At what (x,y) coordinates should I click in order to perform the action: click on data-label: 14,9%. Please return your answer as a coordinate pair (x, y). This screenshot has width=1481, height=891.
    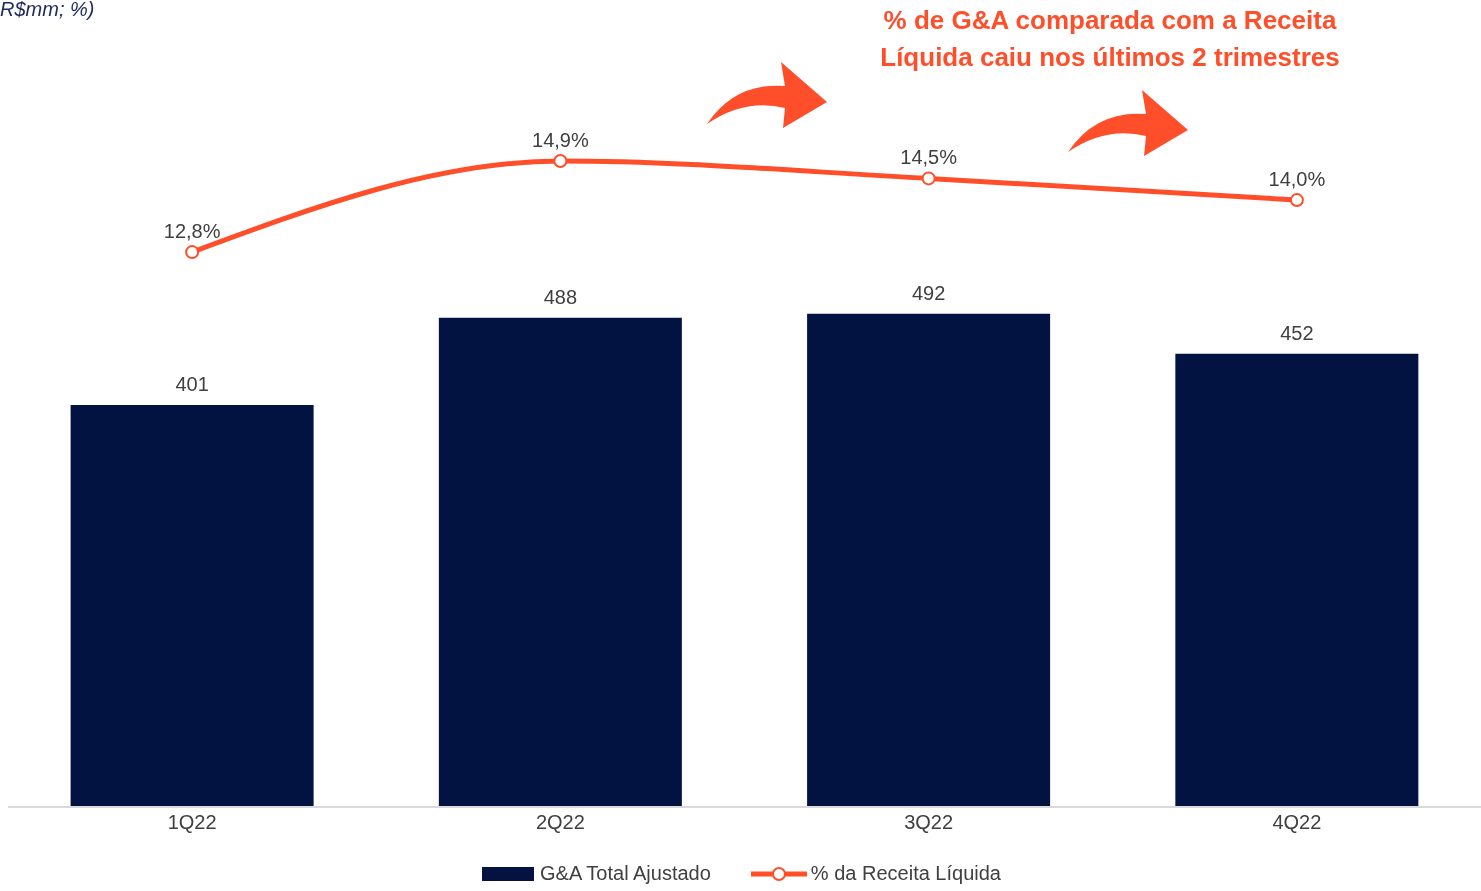
    Looking at the image, I should click on (560, 140).